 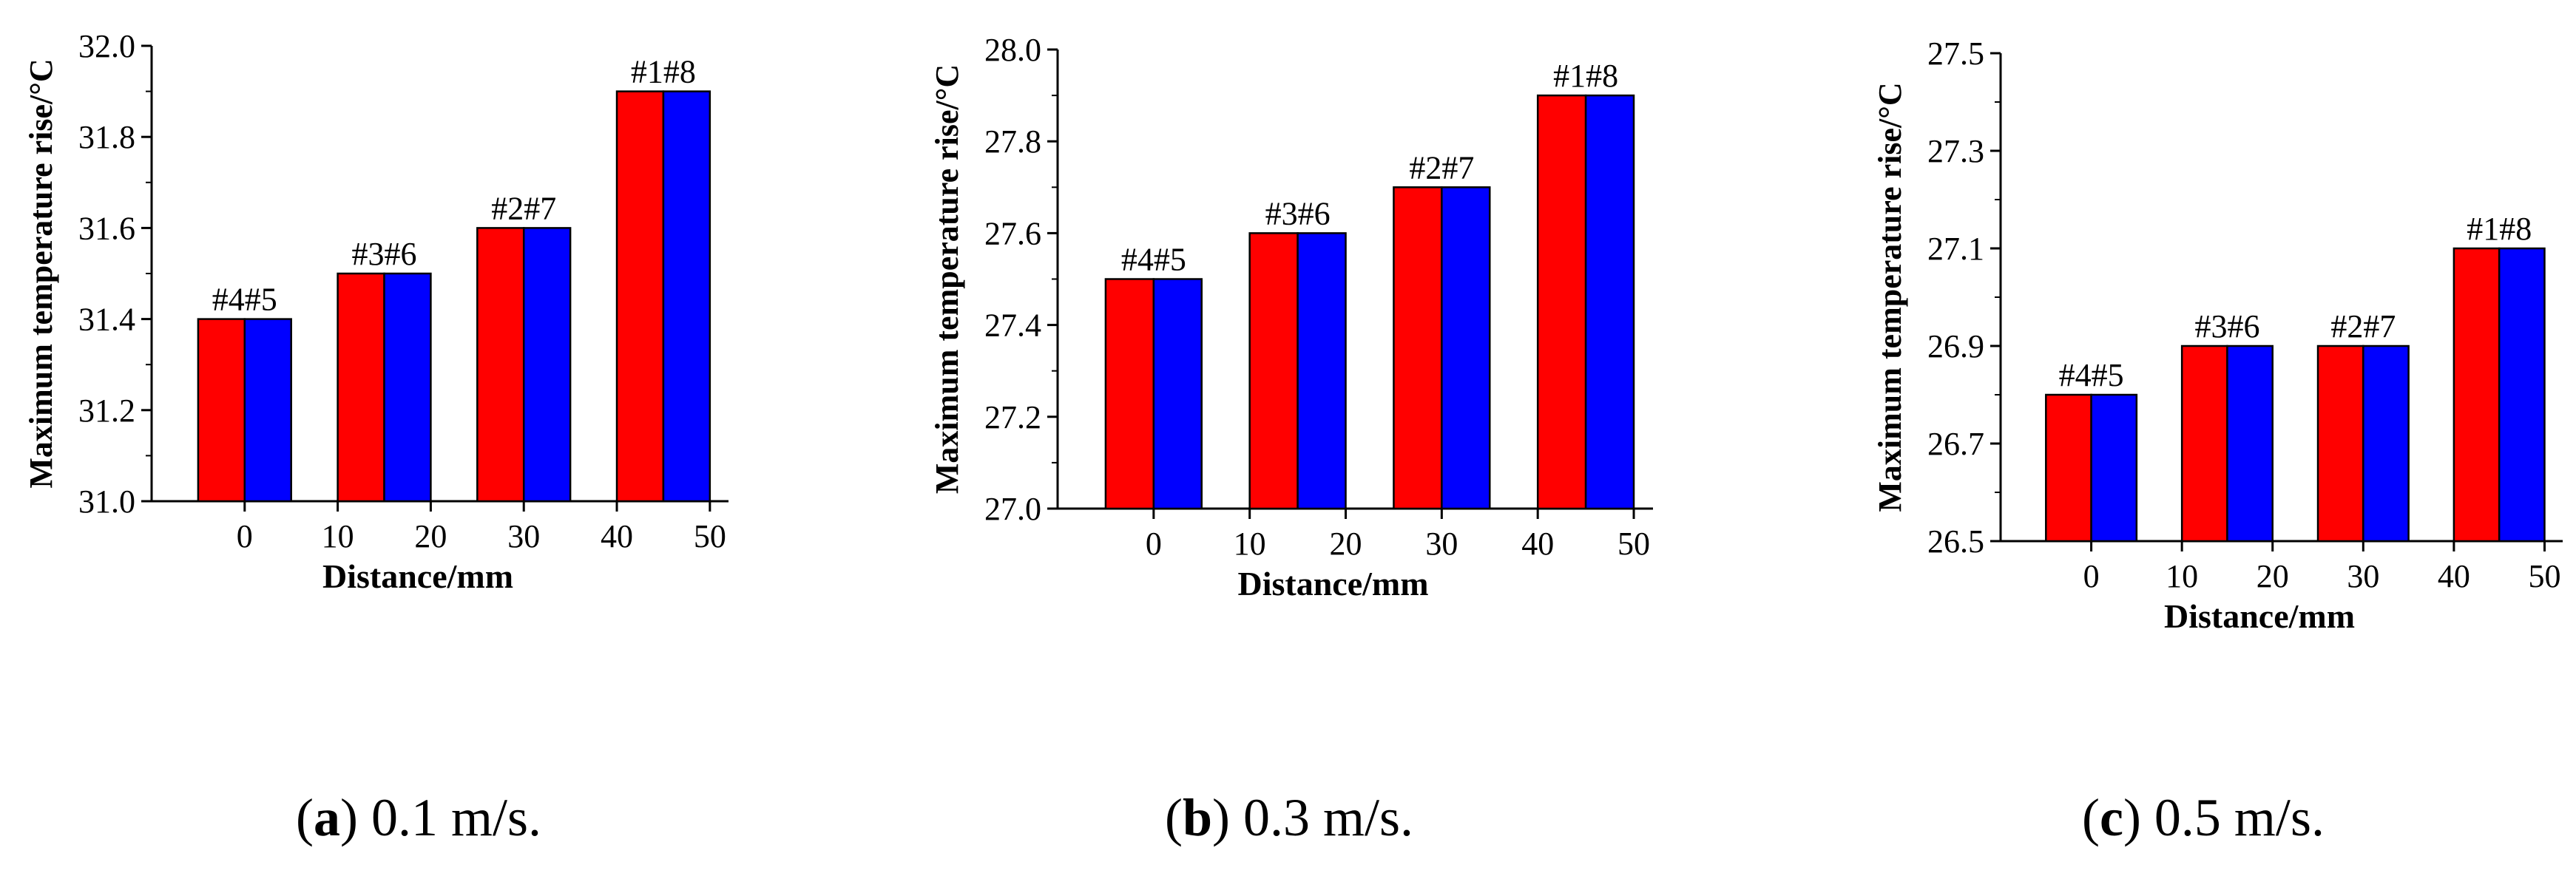 What do you see at coordinates (1012, 326) in the screenshot?
I see `y-tick-label: 27.4` at bounding box center [1012, 326].